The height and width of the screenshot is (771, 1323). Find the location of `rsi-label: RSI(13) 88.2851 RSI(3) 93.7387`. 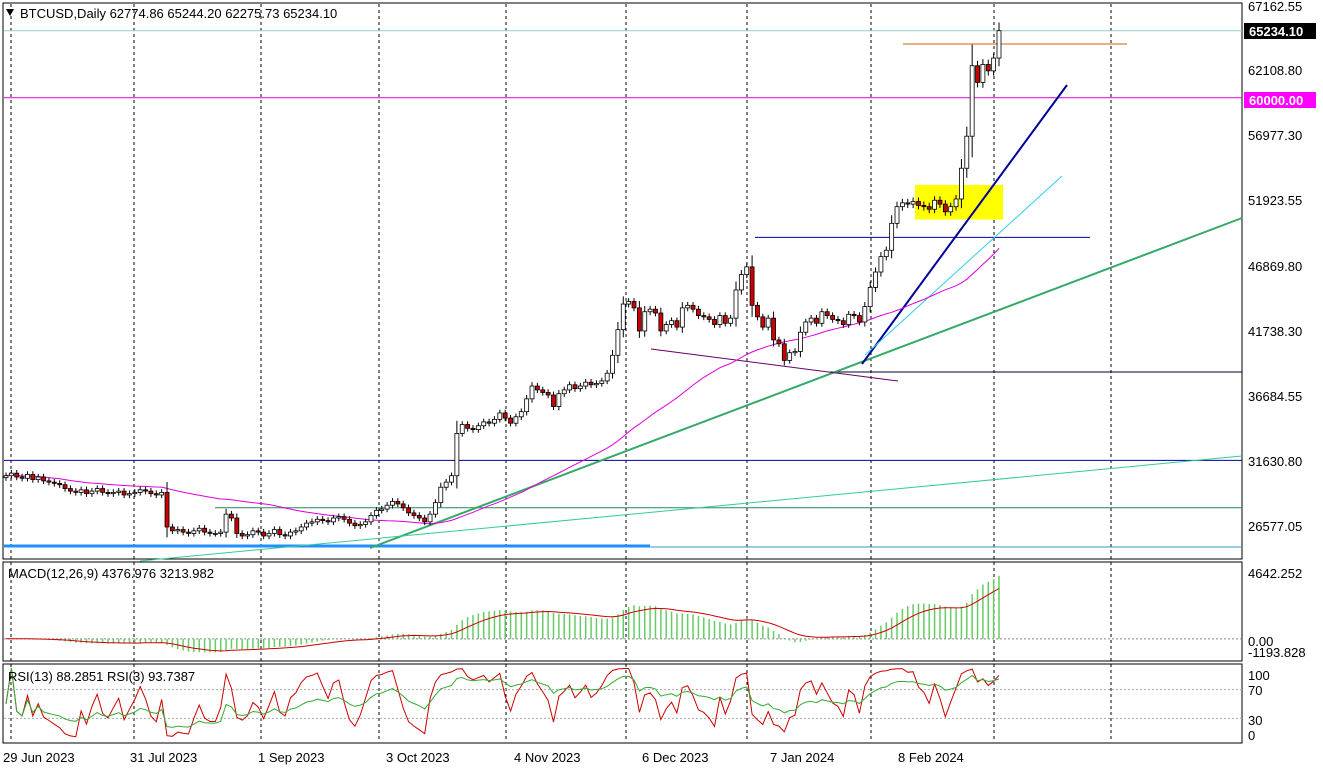

rsi-label: RSI(13) 88.2851 RSI(3) 93.7387 is located at coordinates (101, 676).